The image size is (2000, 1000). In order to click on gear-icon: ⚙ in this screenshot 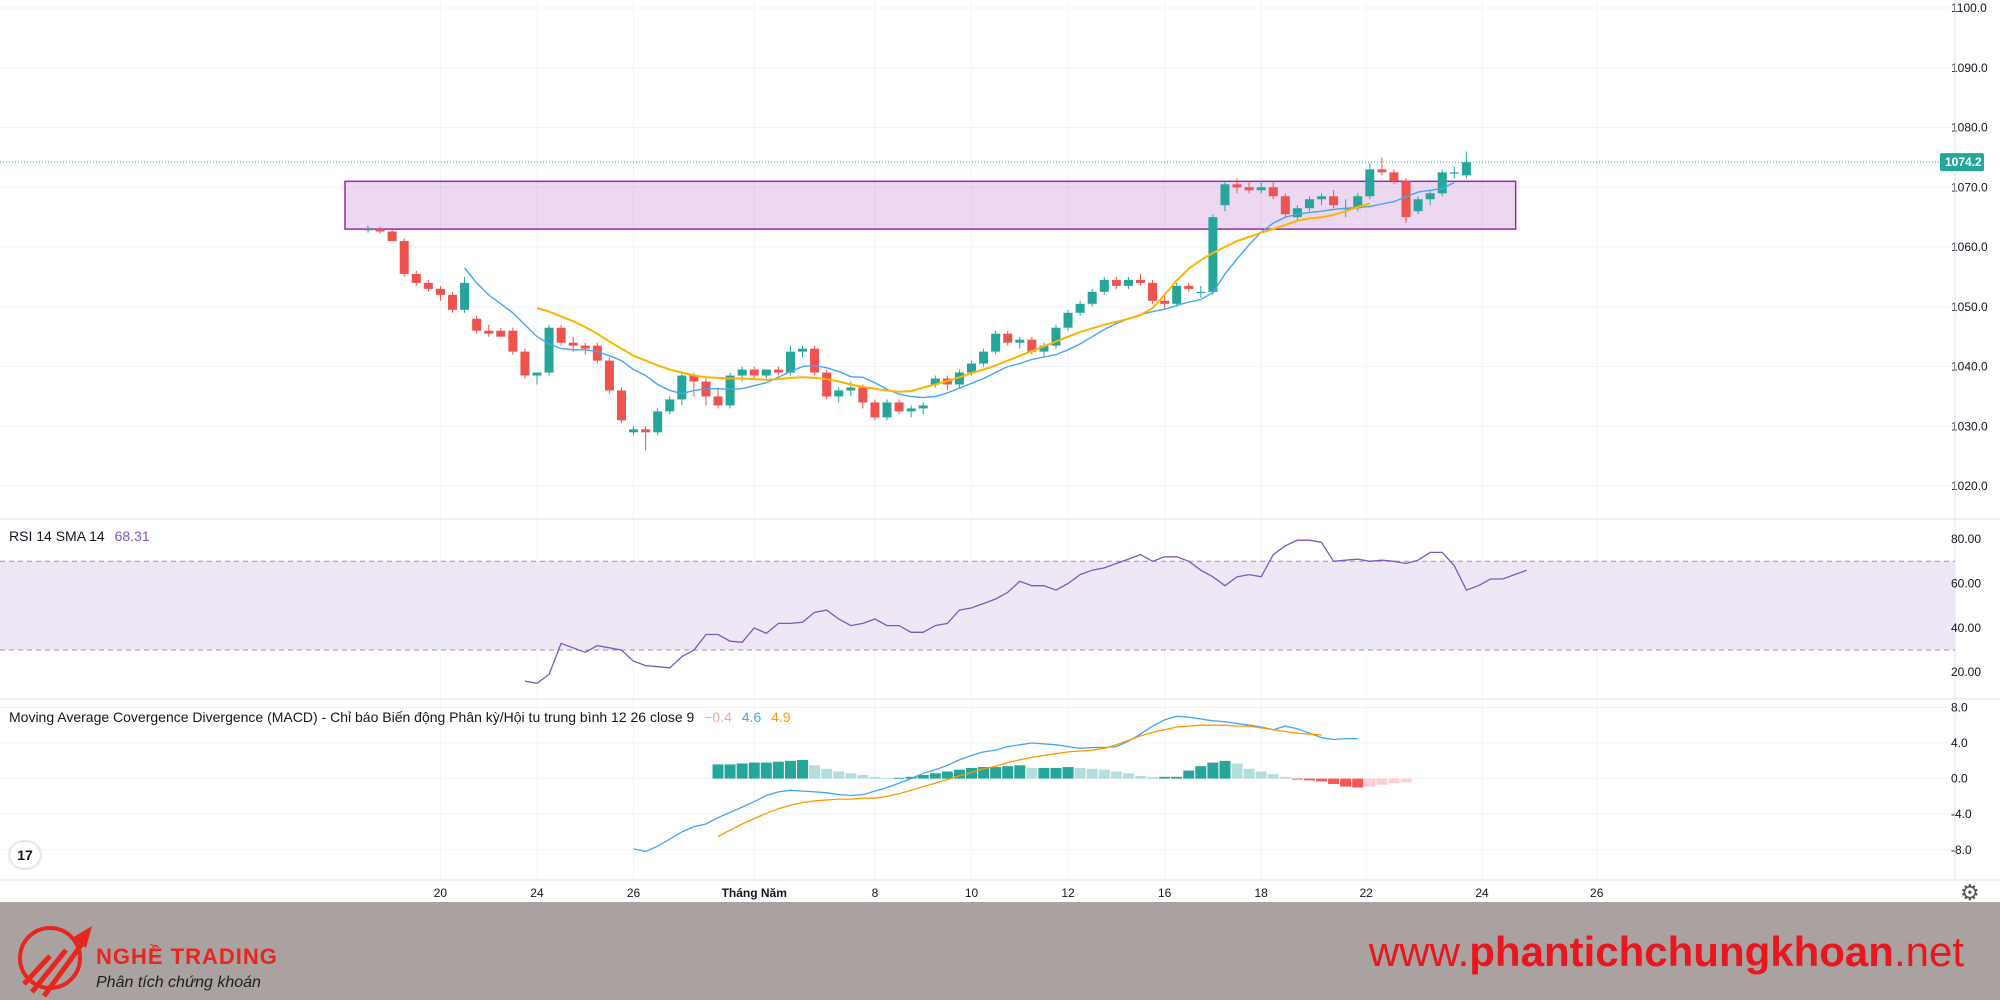, I will do `click(1970, 892)`.